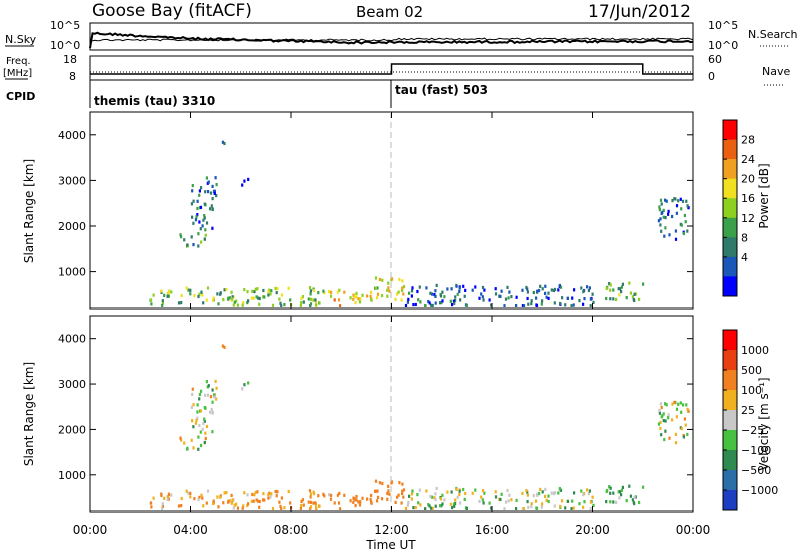  Describe the element at coordinates (72, 76) in the screenshot. I see `freq-tick-bottom: 8` at that location.